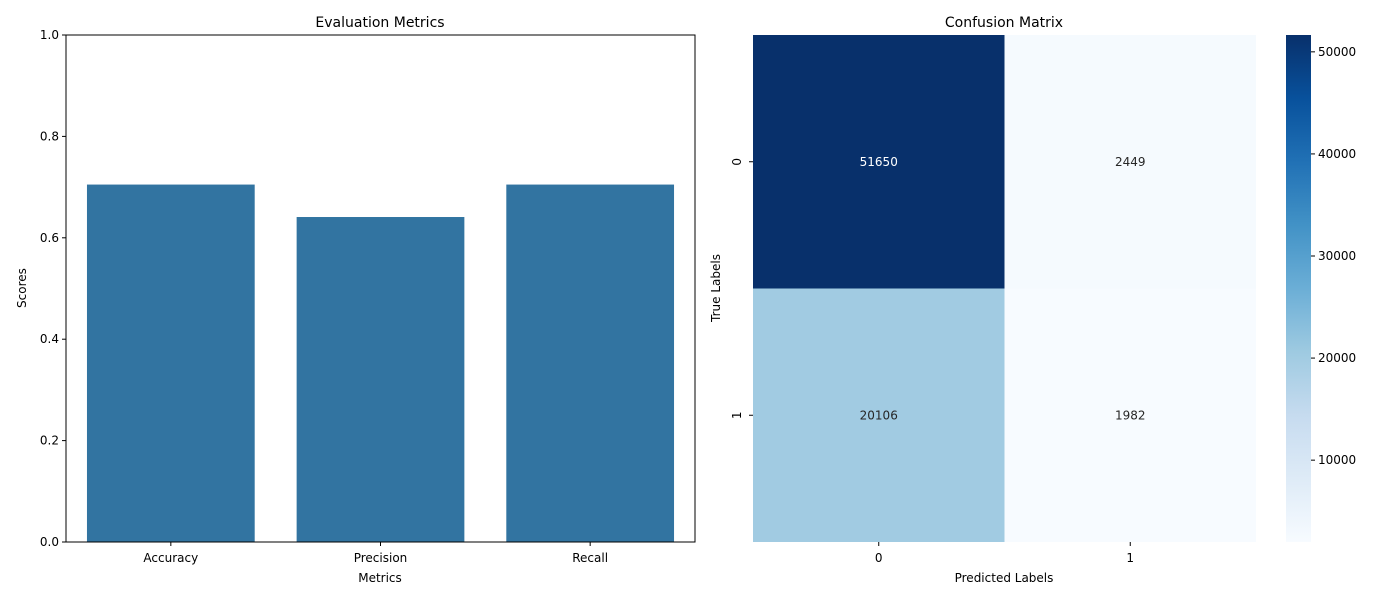 Image resolution: width=1400 pixels, height=600 pixels. I want to click on heatmap-title: Confusion Matrix, so click(1004, 23).